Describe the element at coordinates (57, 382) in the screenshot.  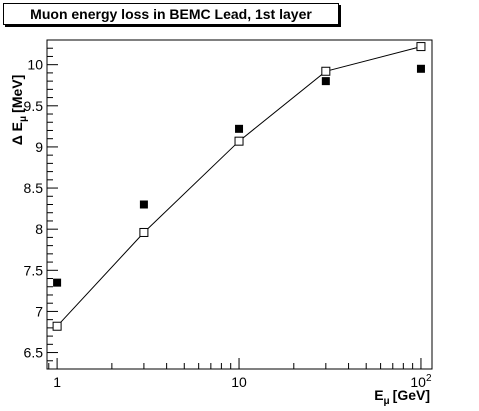
I see `x-tick-label: 1` at that location.